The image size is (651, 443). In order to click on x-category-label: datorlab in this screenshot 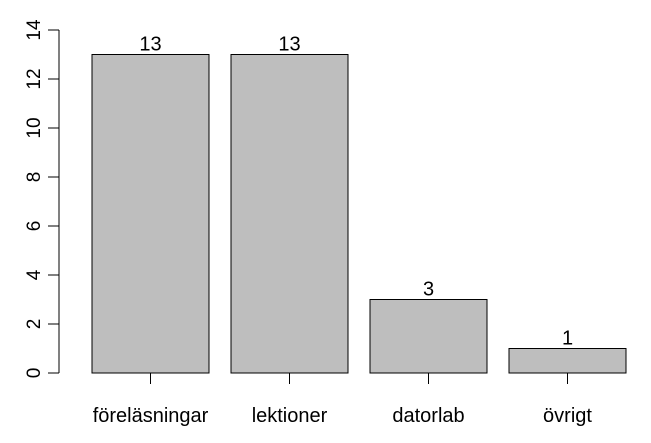, I will do `click(428, 416)`.